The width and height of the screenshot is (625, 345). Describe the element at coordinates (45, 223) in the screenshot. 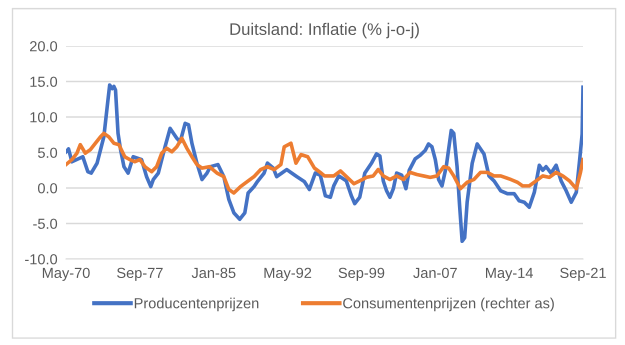

I see `y-tick-label: -5.0` at that location.